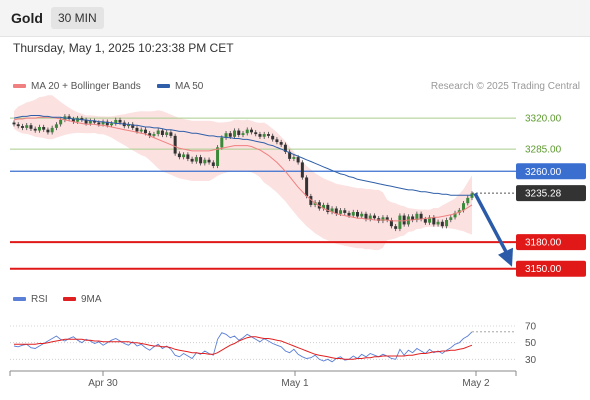 This screenshot has width=590, height=400. I want to click on legend-9ma-label: 9MA, so click(91, 299).